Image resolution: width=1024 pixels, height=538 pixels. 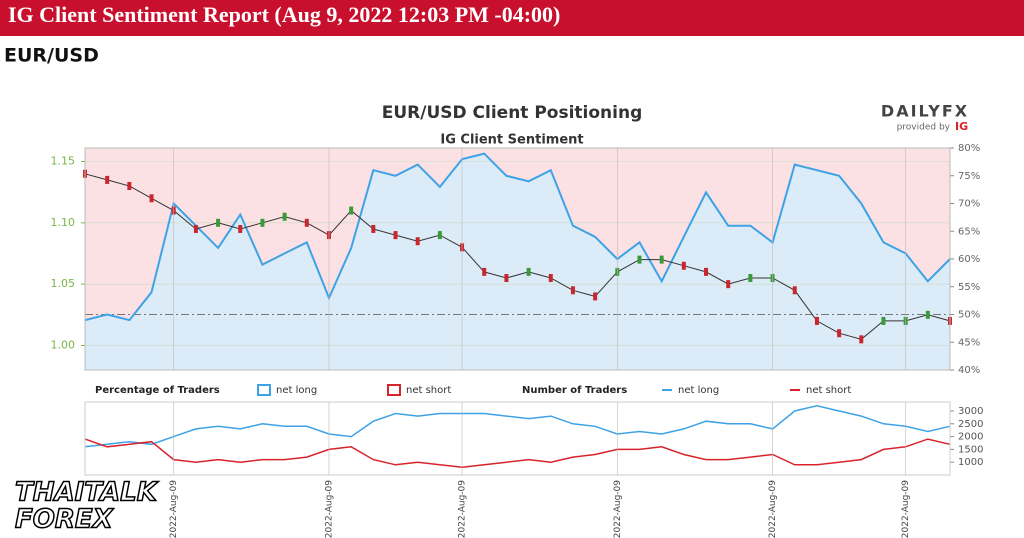 What do you see at coordinates (63, 160) in the screenshot?
I see `y-tick-label: 1.15` at bounding box center [63, 160].